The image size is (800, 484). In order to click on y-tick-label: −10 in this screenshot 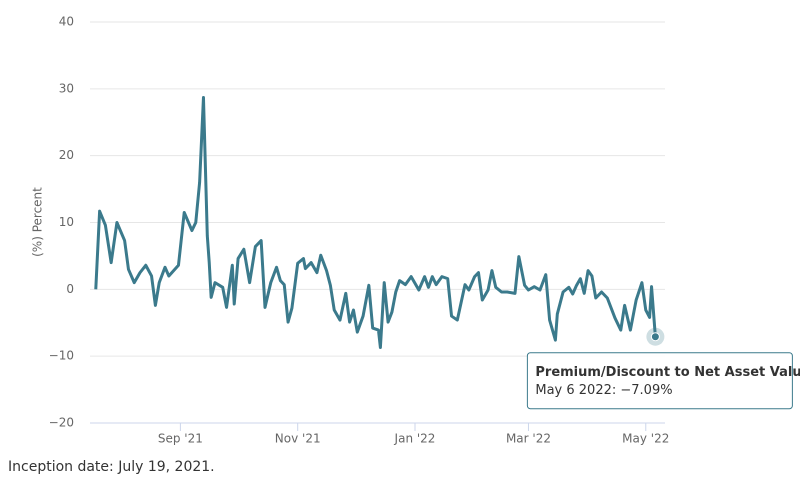, I will do `click(61, 356)`.